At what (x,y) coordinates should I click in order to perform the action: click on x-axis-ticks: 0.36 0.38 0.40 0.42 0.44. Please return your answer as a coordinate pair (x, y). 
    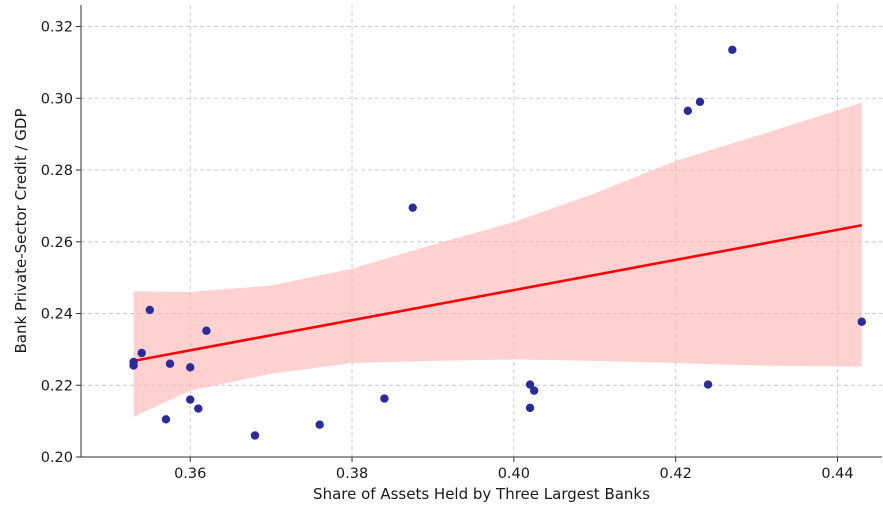
    Looking at the image, I should click on (514, 469).